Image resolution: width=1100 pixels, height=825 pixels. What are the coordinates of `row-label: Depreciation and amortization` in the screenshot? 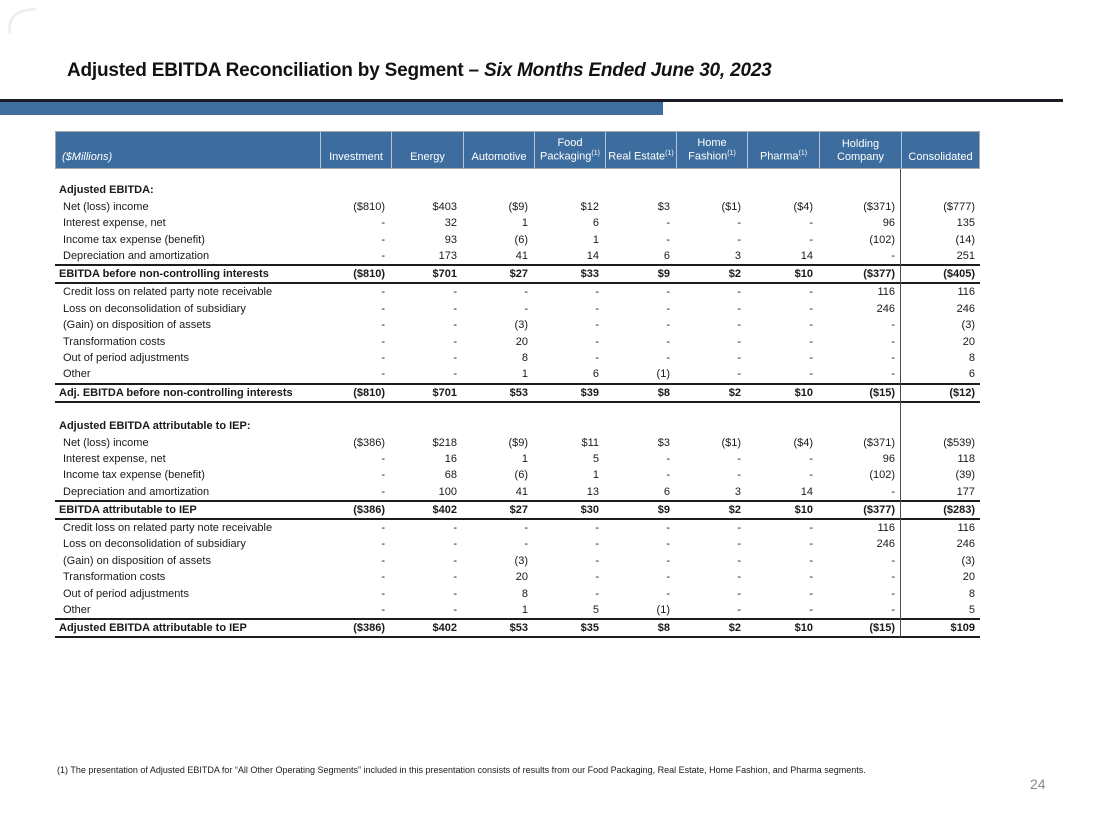 It's located at (136, 255).